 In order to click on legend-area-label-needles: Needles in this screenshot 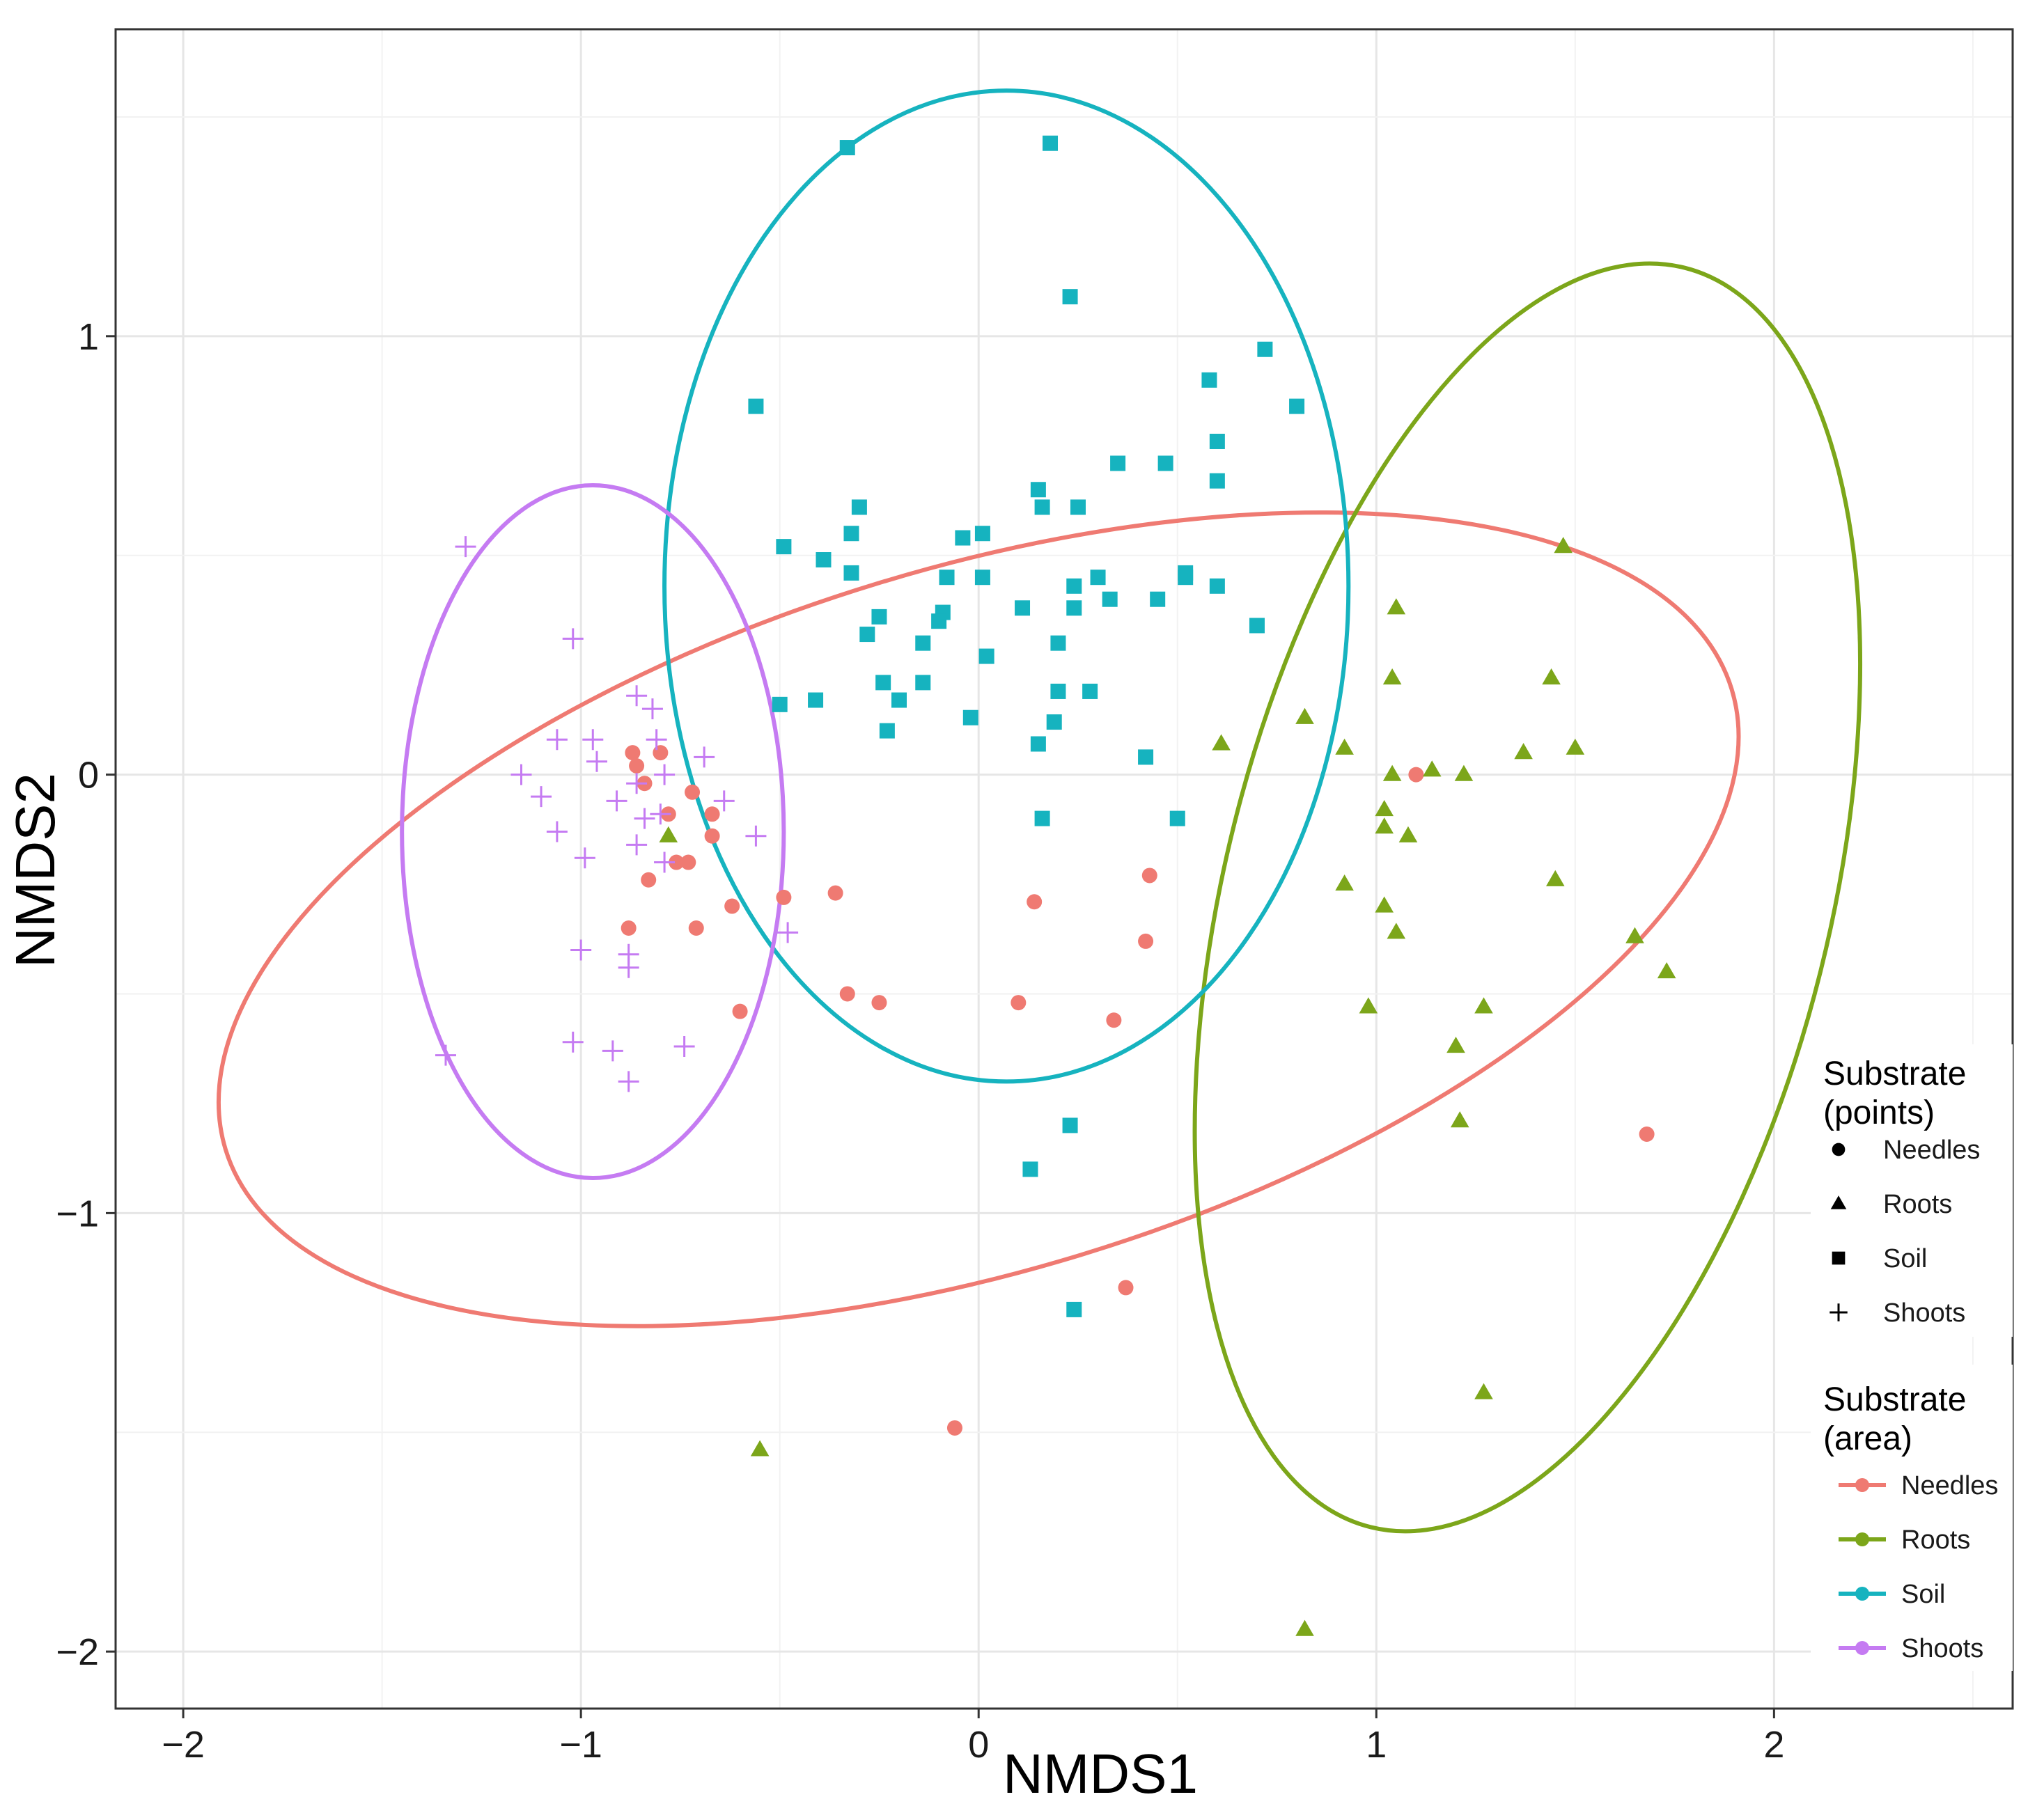, I will do `click(1950, 1486)`.